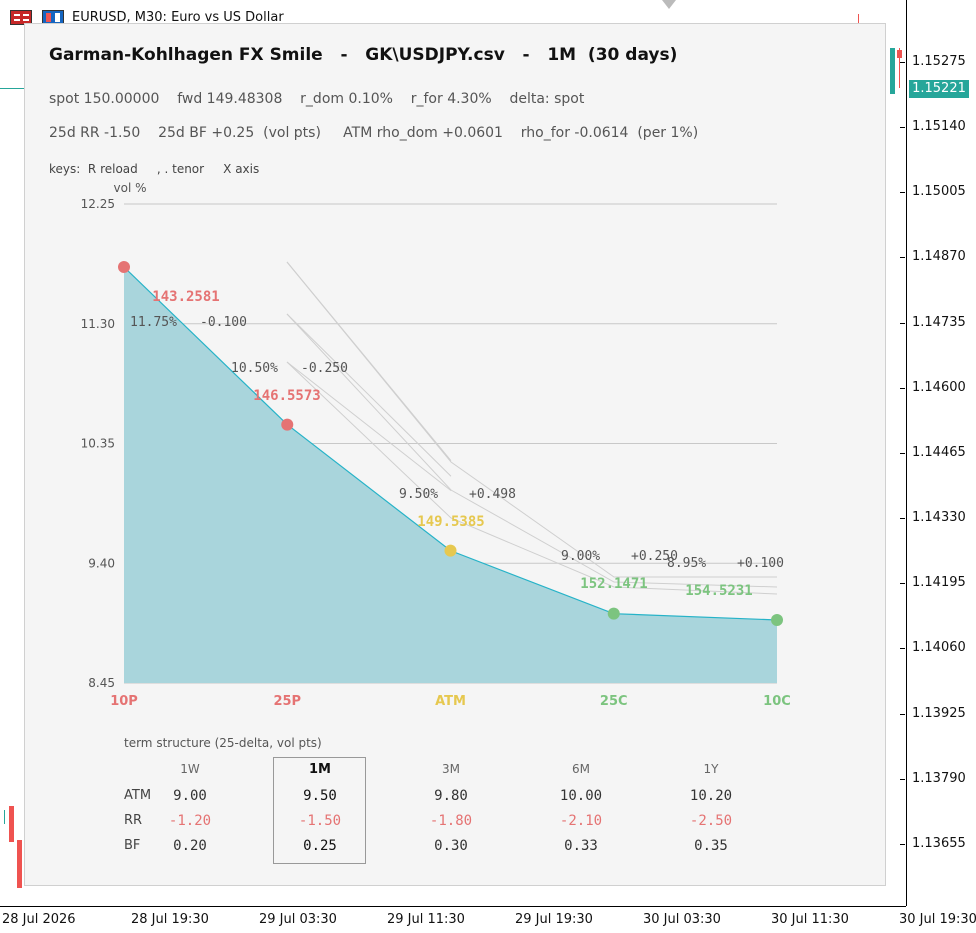 The width and height of the screenshot is (976, 933). I want to click on time-axis-label: 29 Jul 19:30, so click(554, 919).